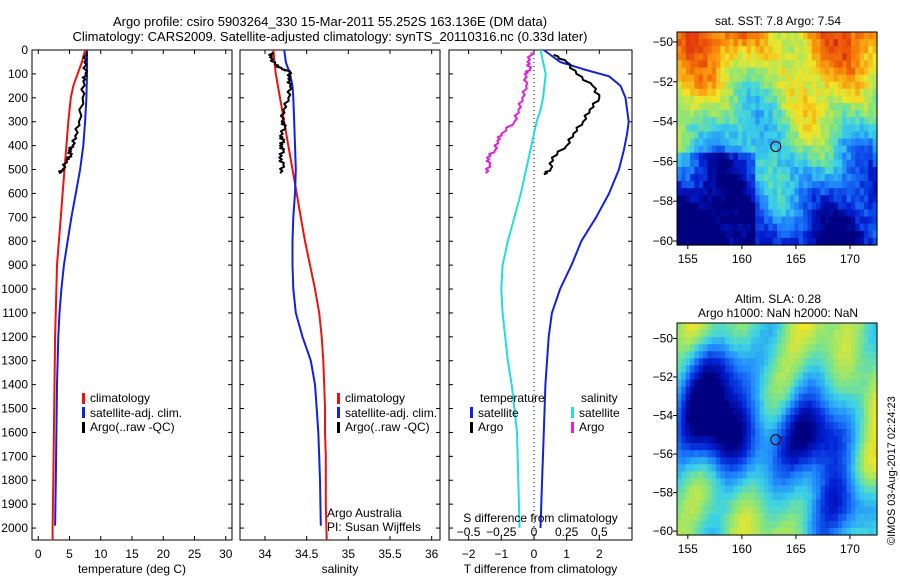 This screenshot has height=580, width=900. What do you see at coordinates (164, 554) in the screenshot?
I see `x-tick-label: 20` at bounding box center [164, 554].